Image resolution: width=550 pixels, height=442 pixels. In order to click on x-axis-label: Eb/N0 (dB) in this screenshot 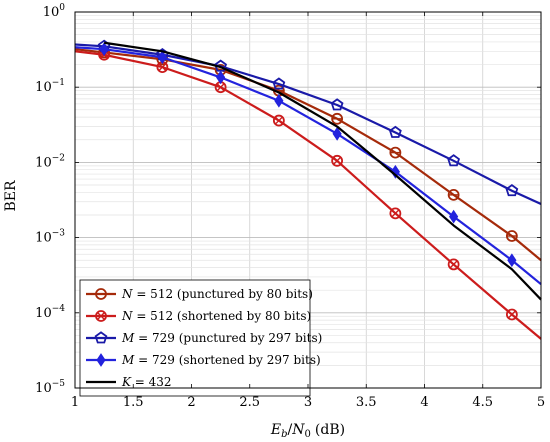, I will do `click(307, 431)`.